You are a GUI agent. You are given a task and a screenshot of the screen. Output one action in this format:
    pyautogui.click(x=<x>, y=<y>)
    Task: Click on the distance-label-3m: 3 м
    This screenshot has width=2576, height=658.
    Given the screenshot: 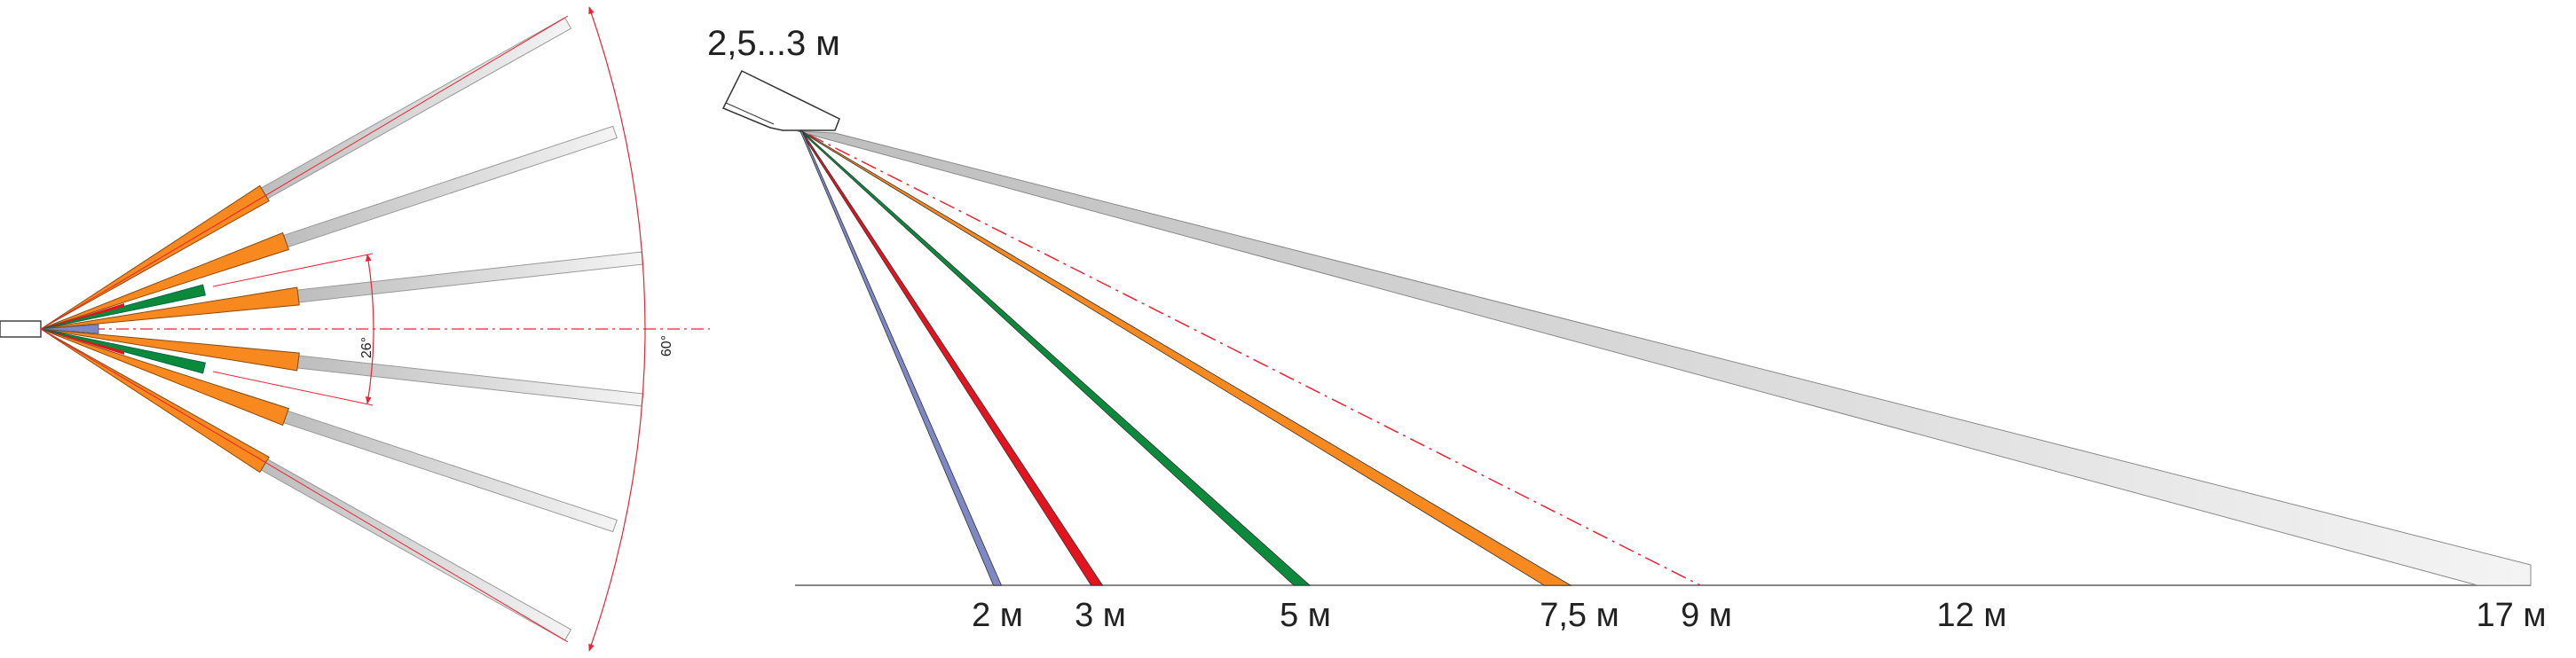 What is the action you would take?
    pyautogui.click(x=1100, y=615)
    